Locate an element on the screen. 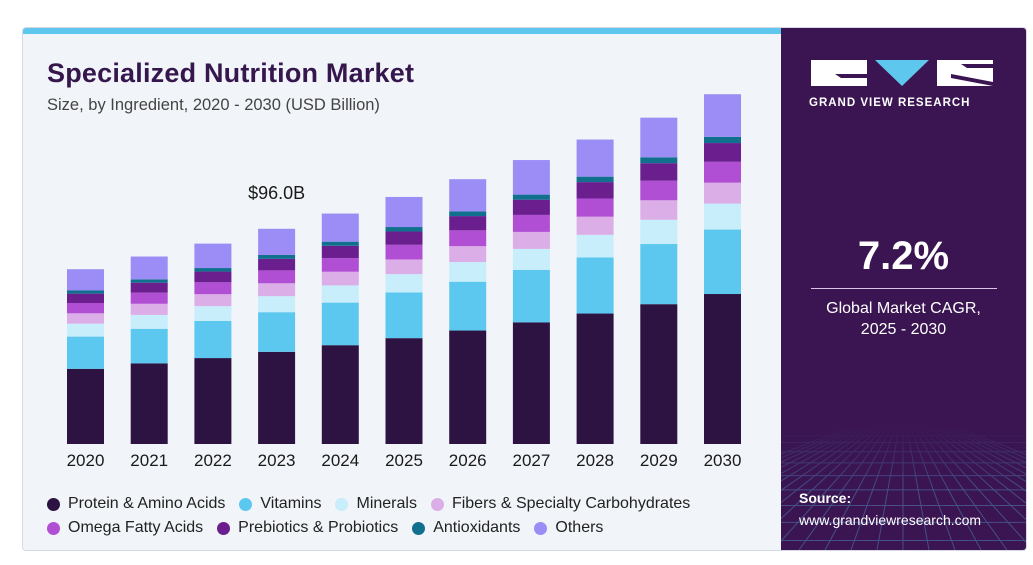 The width and height of the screenshot is (1033, 565). x-tick-label: 2024 is located at coordinates (340, 460).